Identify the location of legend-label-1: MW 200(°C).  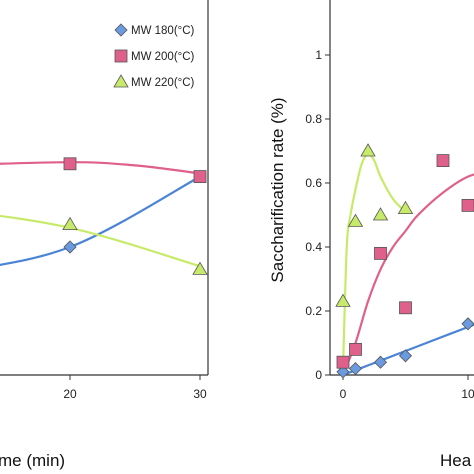
(163, 57).